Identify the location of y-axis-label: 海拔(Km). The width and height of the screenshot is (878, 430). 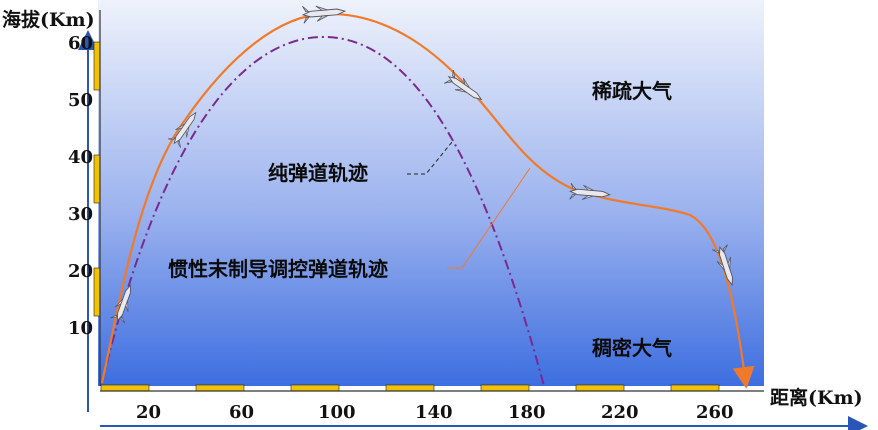
(48, 19).